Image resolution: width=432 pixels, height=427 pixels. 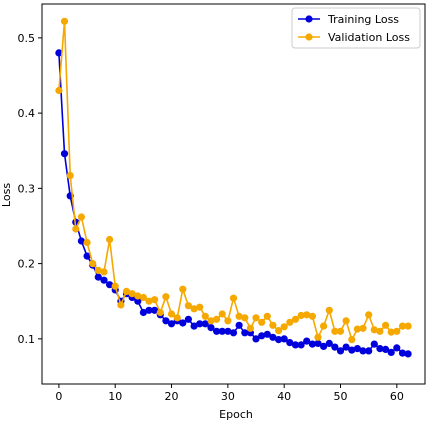 I want to click on y-tick-label: 0.1, so click(x=27, y=339).